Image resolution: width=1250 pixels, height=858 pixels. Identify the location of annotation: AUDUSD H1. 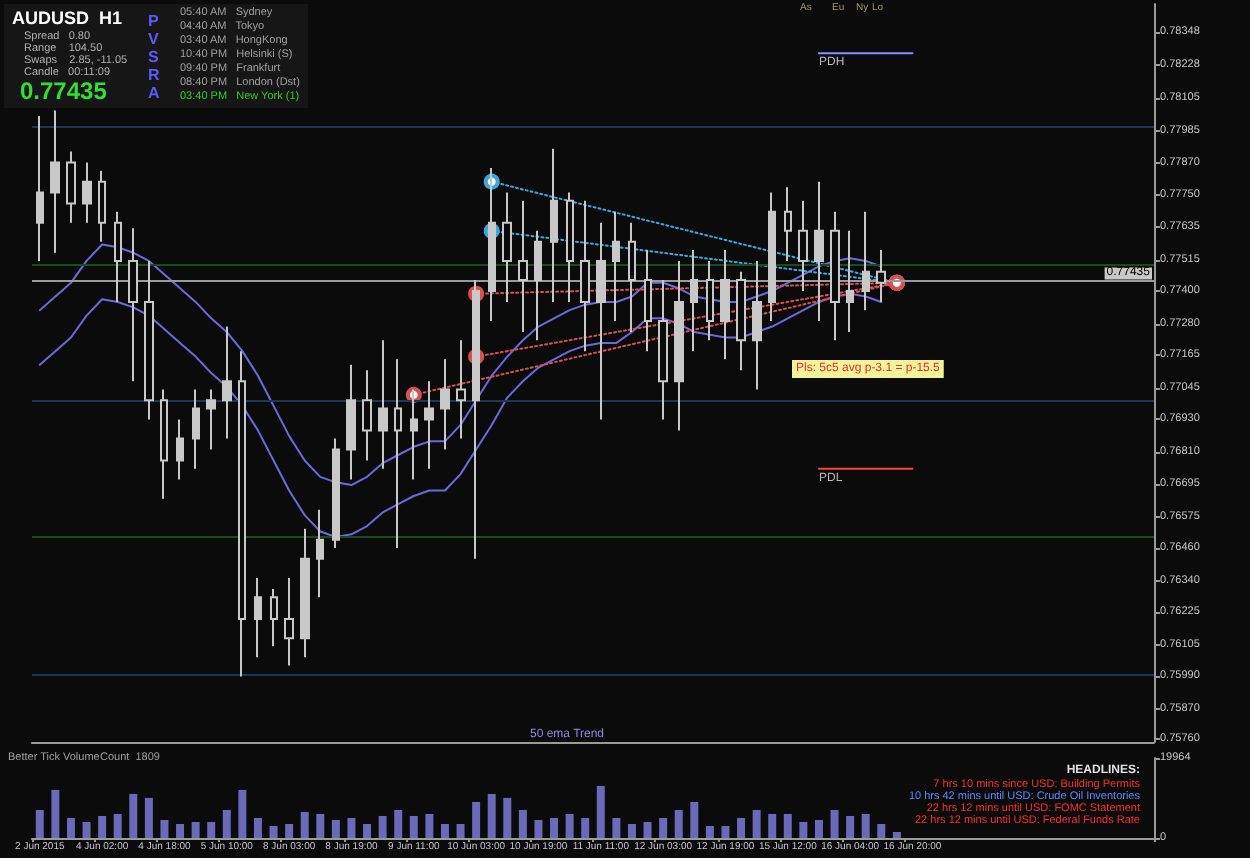
(67, 18).